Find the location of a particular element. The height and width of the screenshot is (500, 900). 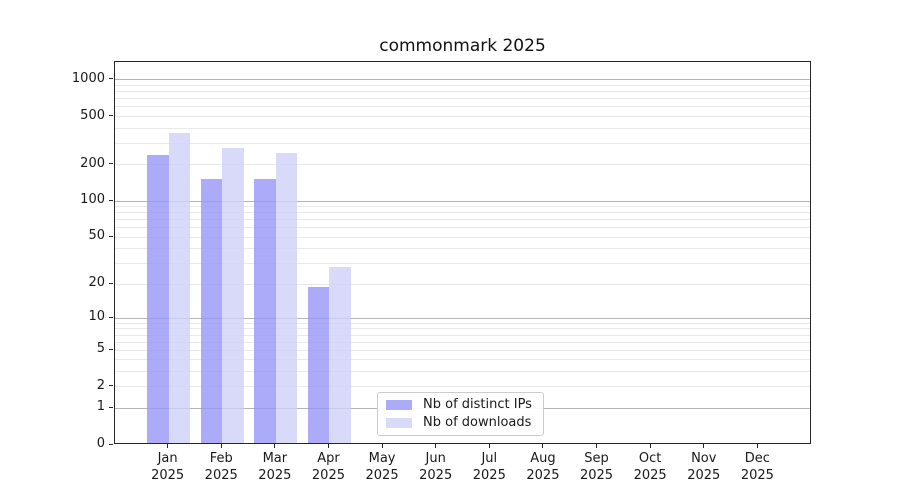

legend-label-distinct-ips: Nb of distinct IPs is located at coordinates (477, 404).